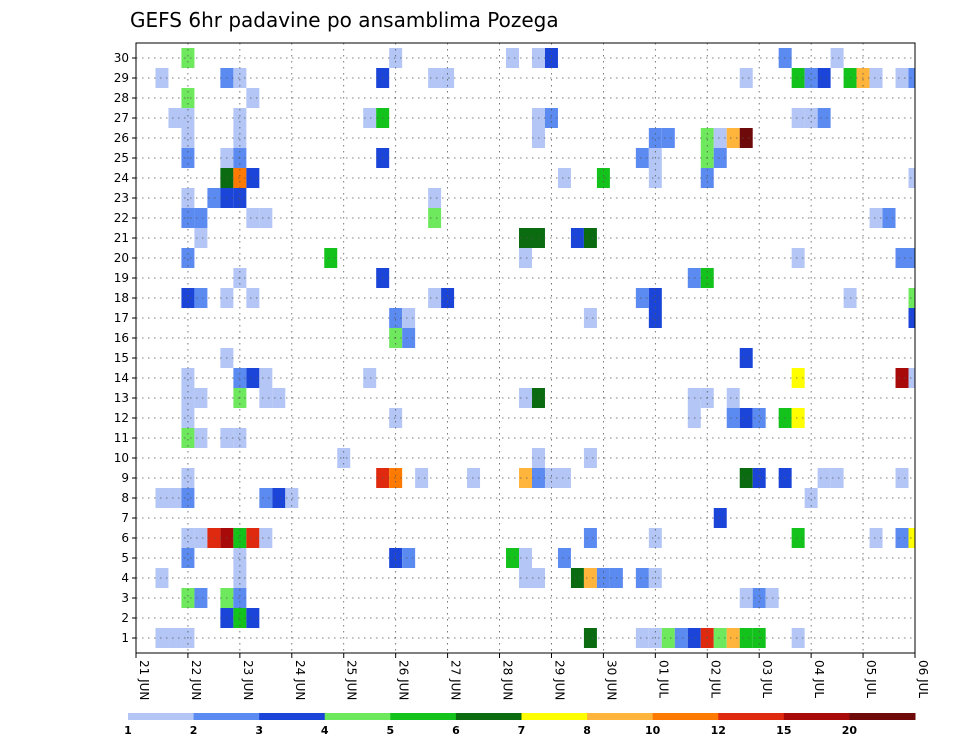 The height and width of the screenshot is (742, 960). What do you see at coordinates (718, 730) in the screenshot?
I see `colorbar-level-label: 12` at bounding box center [718, 730].